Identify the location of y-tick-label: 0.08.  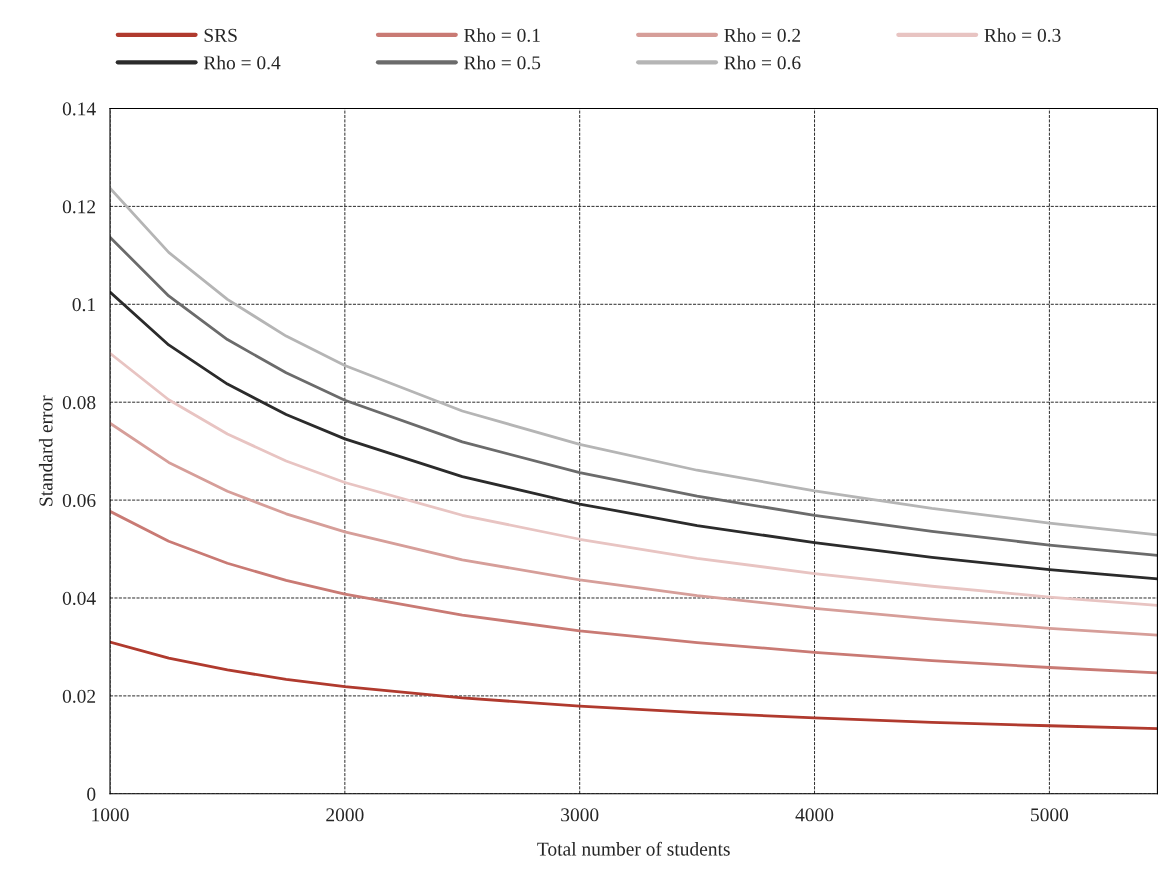
(79, 403).